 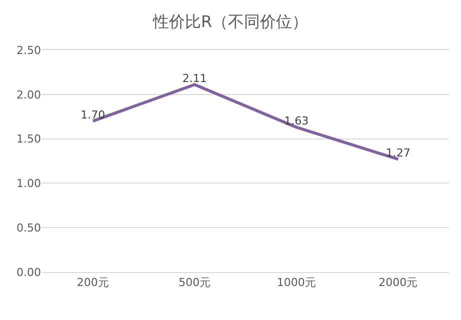 I want to click on x-tick-label: 500元, so click(x=194, y=283).